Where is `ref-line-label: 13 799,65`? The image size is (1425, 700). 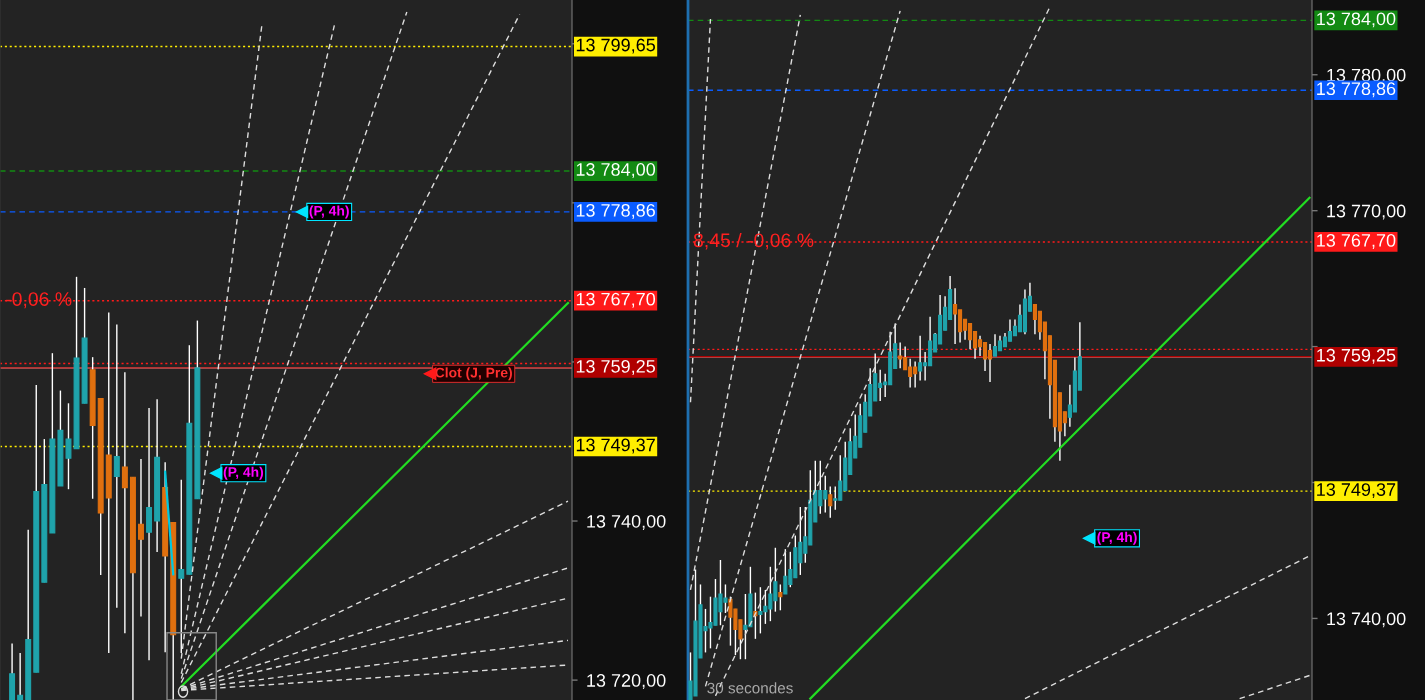
ref-line-label: 13 799,65 is located at coordinates (615, 46).